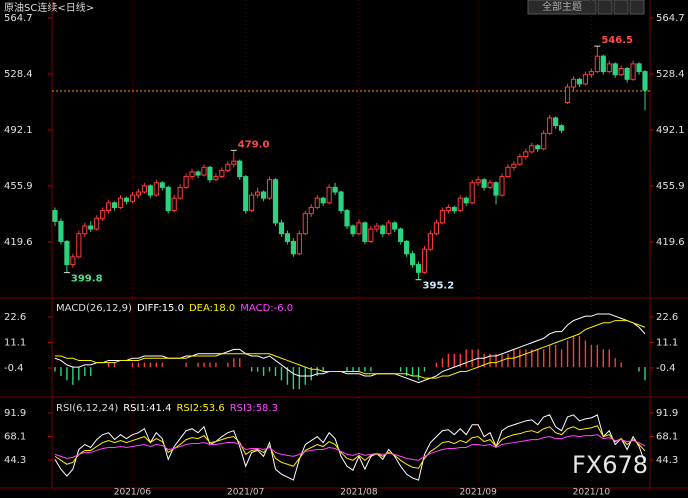 The height and width of the screenshot is (498, 688). Describe the element at coordinates (18, 74) in the screenshot. I see `y-tick-label: 528.4` at that location.